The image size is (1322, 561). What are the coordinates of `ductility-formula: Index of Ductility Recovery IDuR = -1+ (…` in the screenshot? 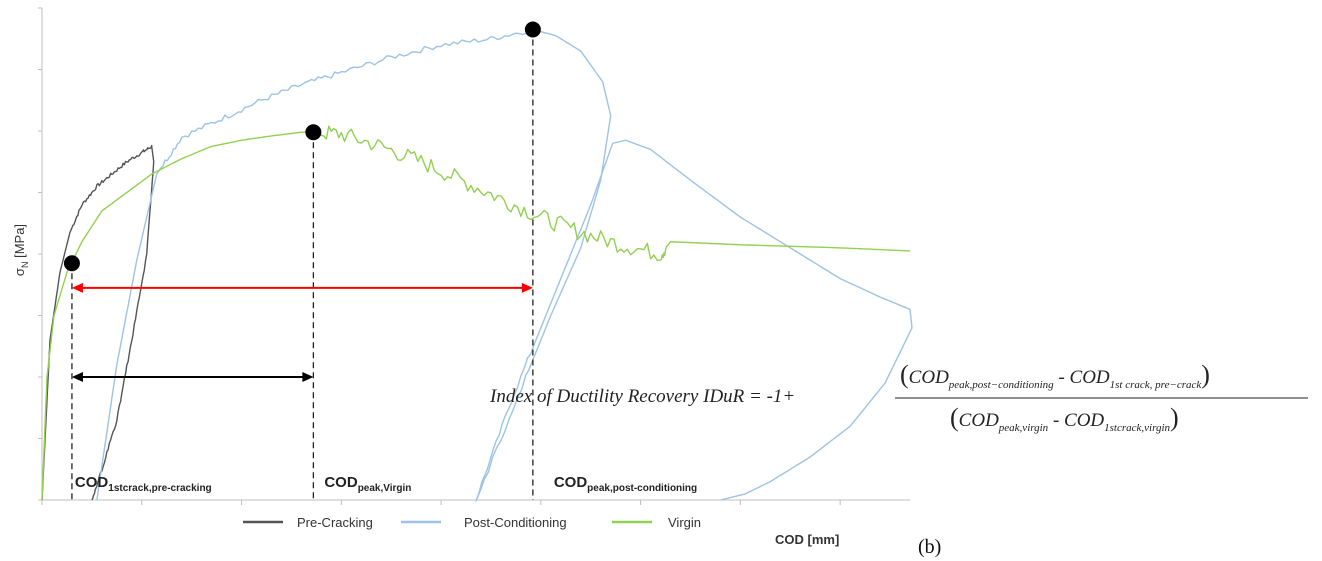 It's located at (898, 397).